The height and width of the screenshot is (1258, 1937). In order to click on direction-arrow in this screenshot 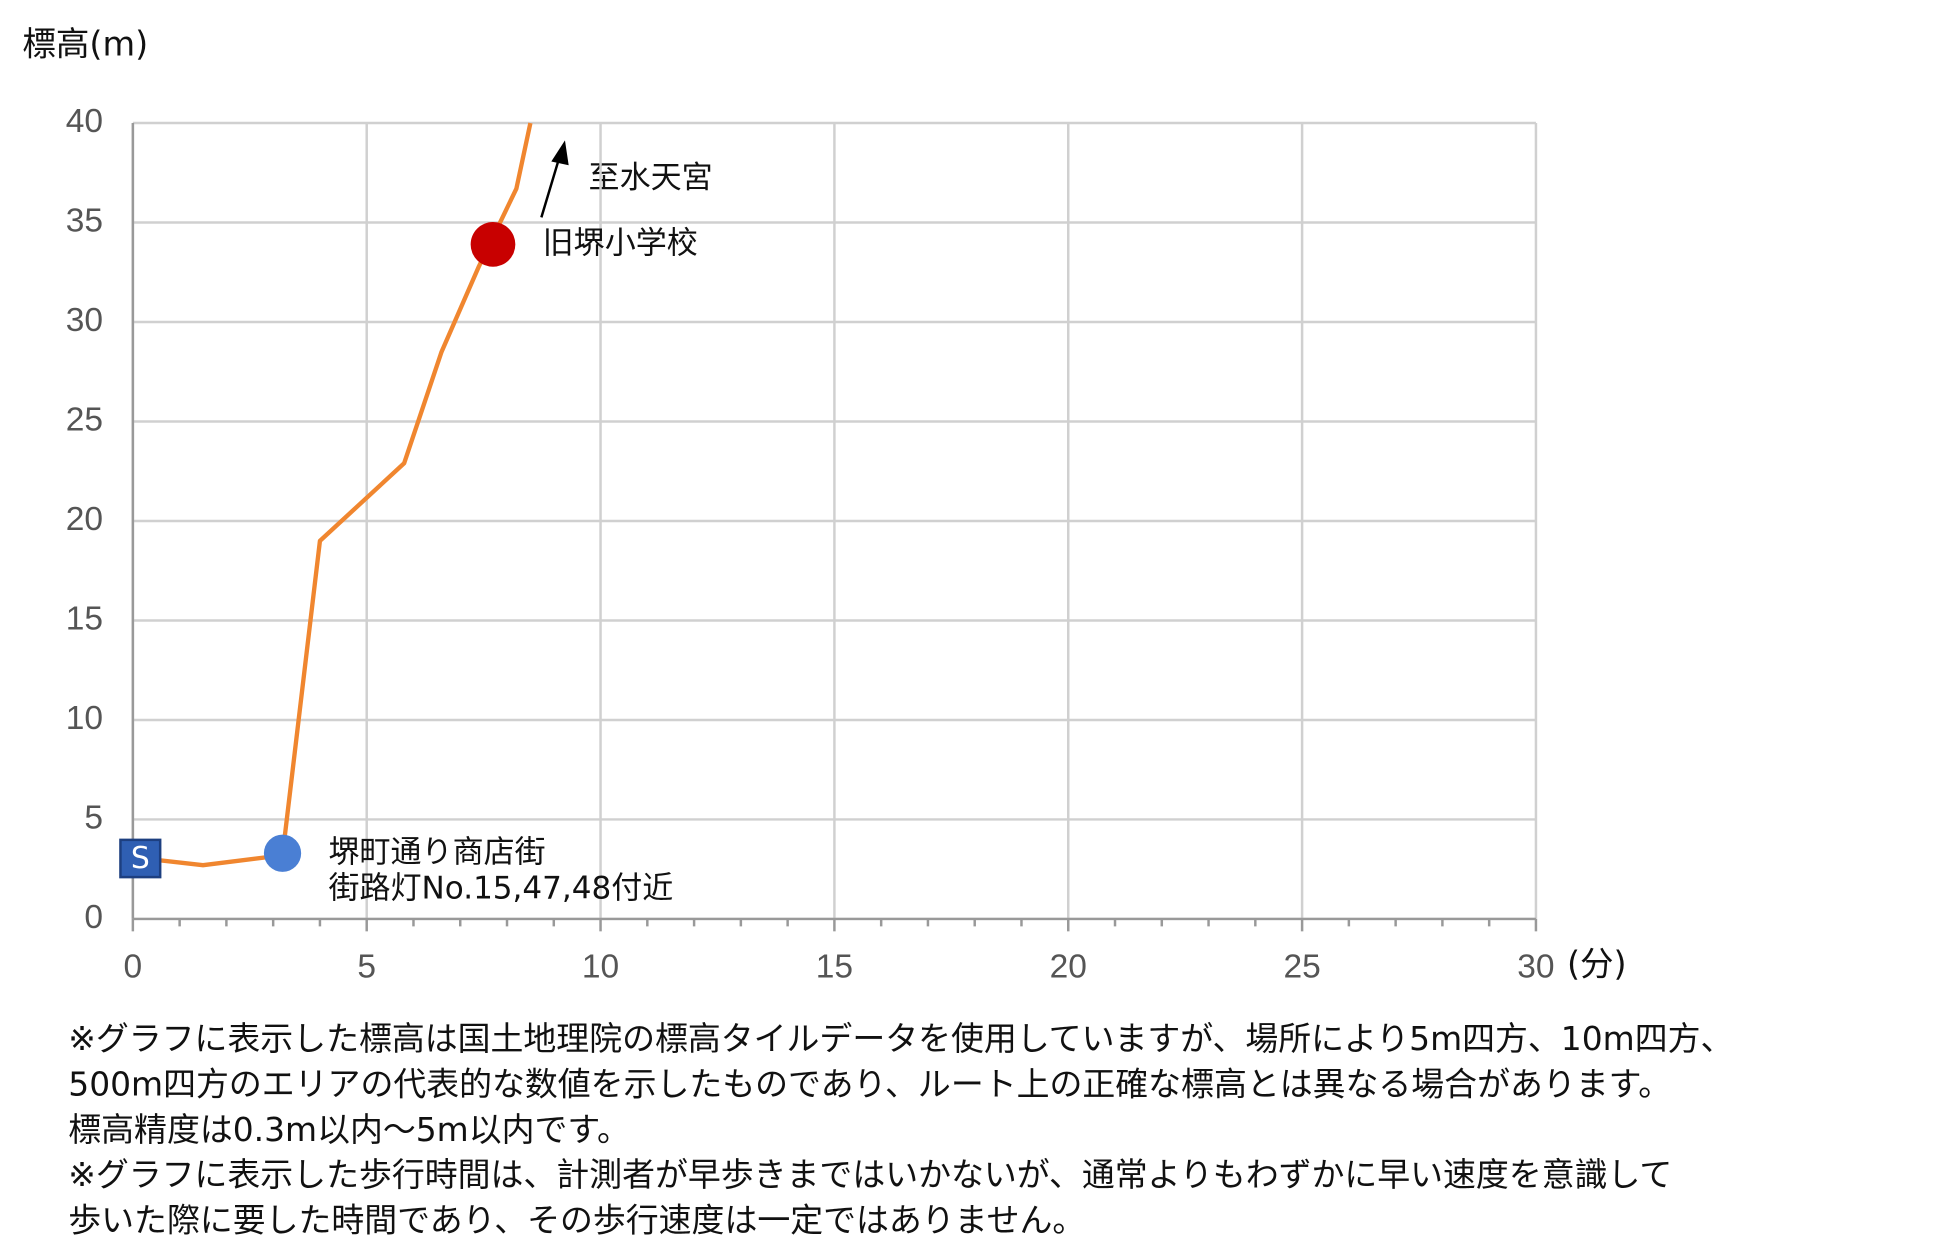, I will do `click(551, 186)`.